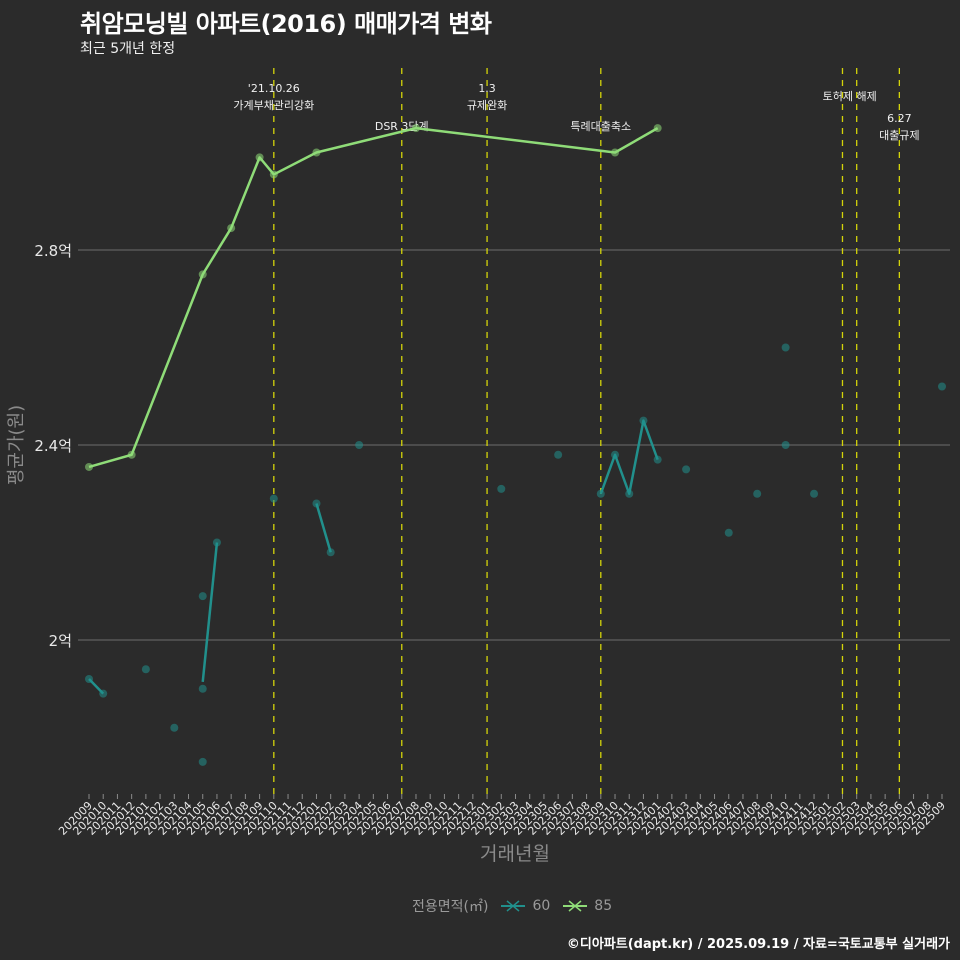 The image size is (960, 960). I want to click on event-label: 규제완화, so click(487, 105).